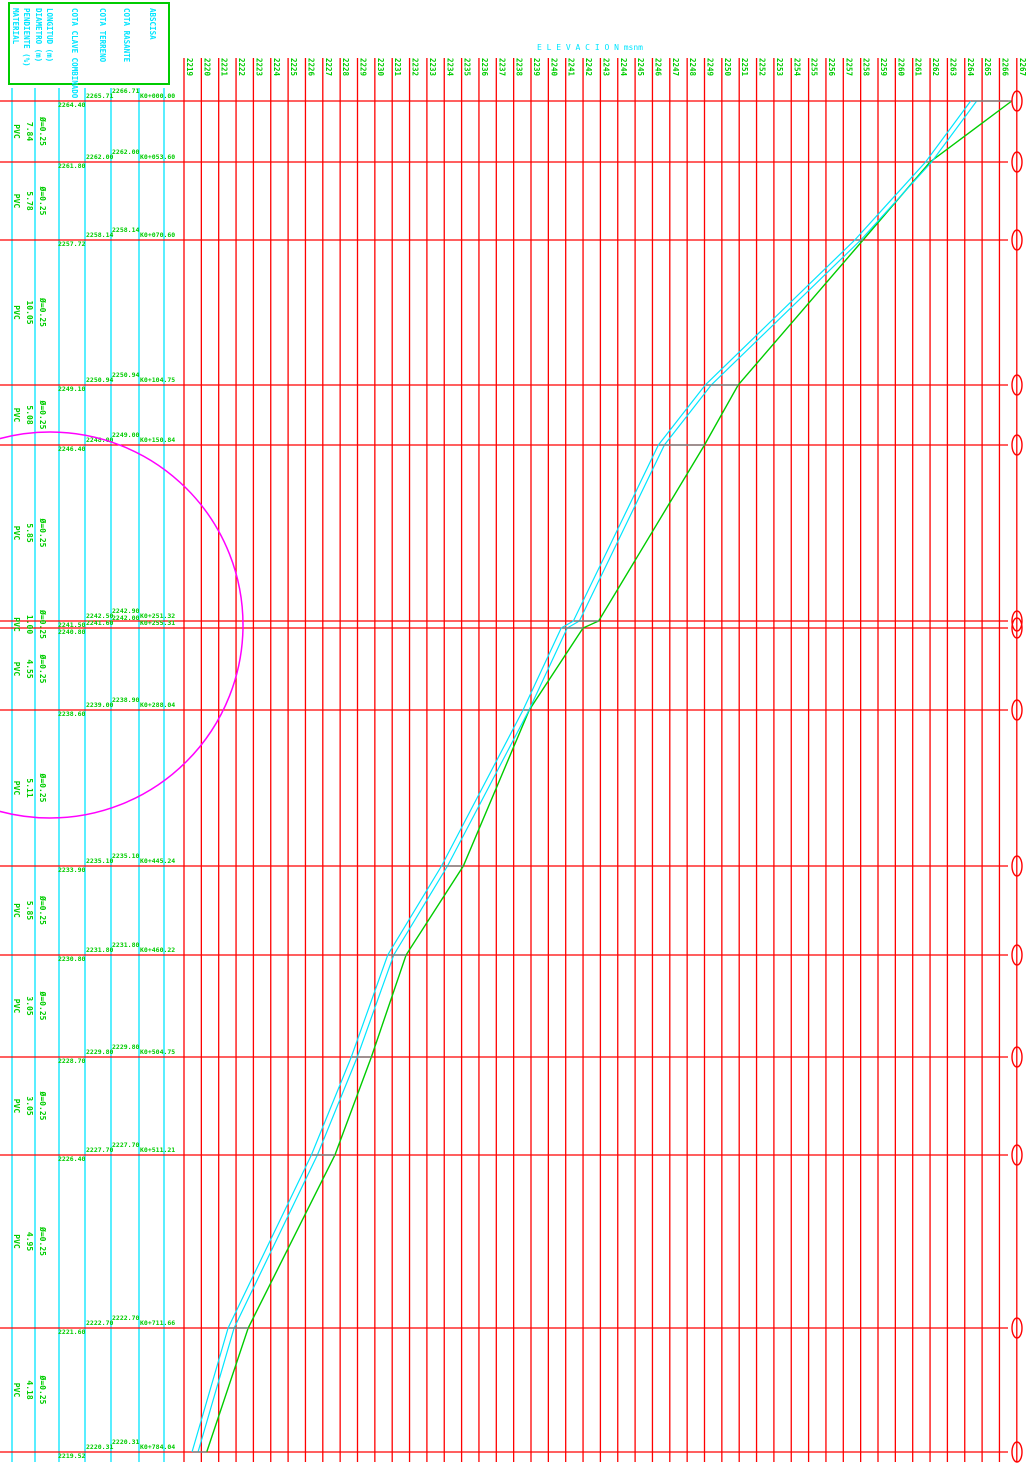 The height and width of the screenshot is (1468, 1029). What do you see at coordinates (519, 67) in the screenshot?
I see `elevation-label: 2238` at bounding box center [519, 67].